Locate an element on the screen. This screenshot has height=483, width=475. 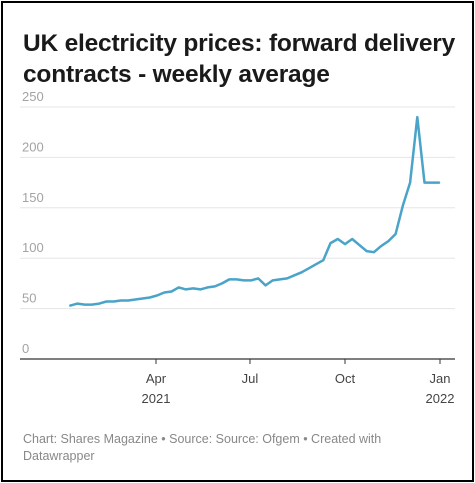
x-tick-label: Oct is located at coordinates (345, 378).